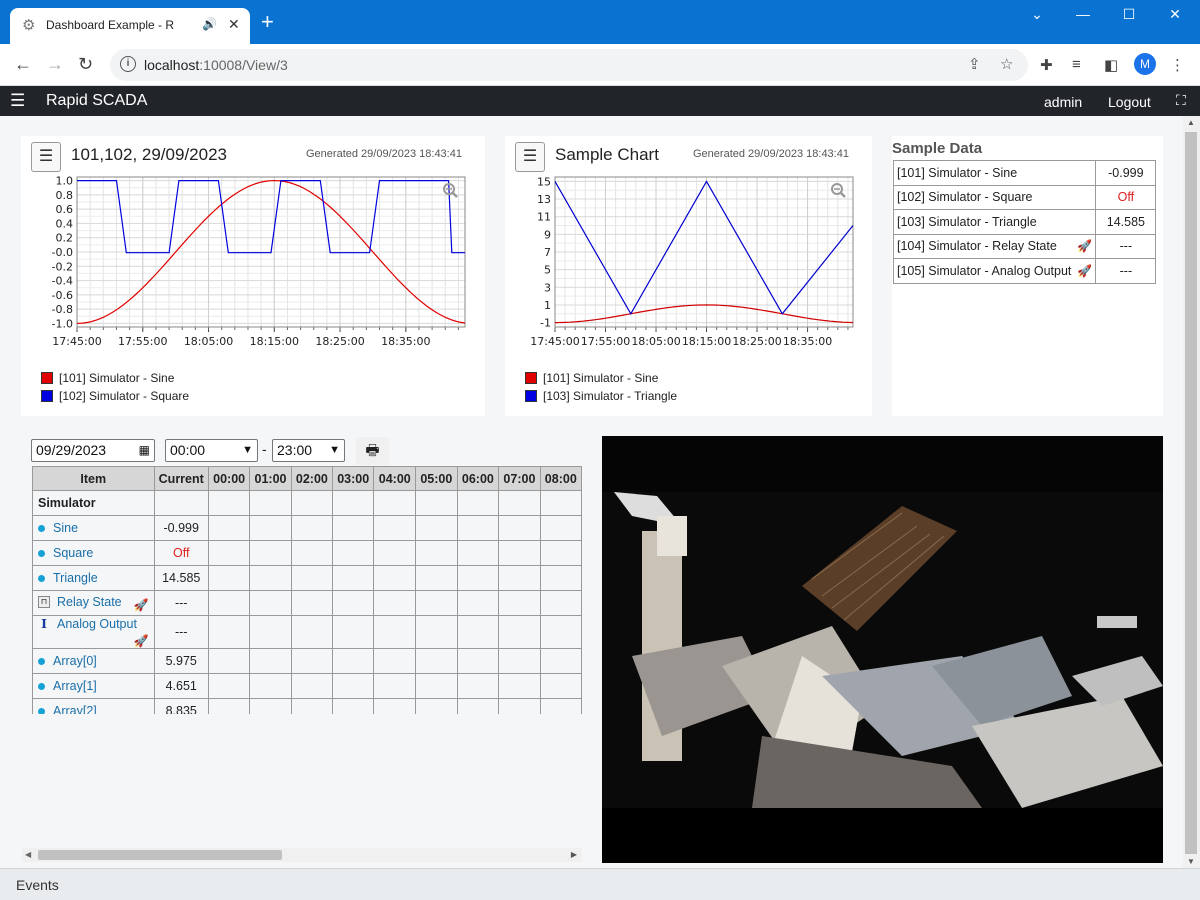 The height and width of the screenshot is (900, 1200). What do you see at coordinates (97, 100) in the screenshot?
I see `app-brand: Rapid SCADA` at bounding box center [97, 100].